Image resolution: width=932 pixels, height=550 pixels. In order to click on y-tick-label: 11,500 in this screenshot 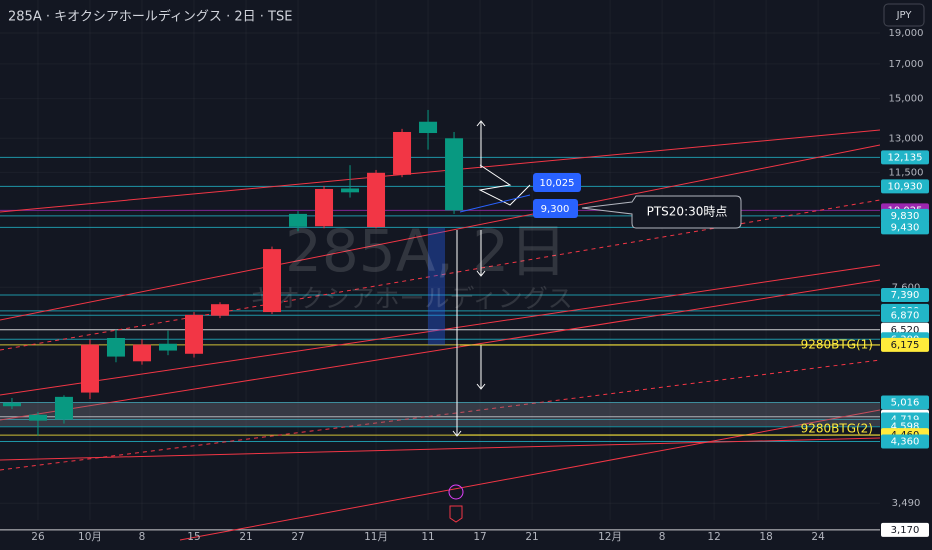, I will do `click(906, 172)`.